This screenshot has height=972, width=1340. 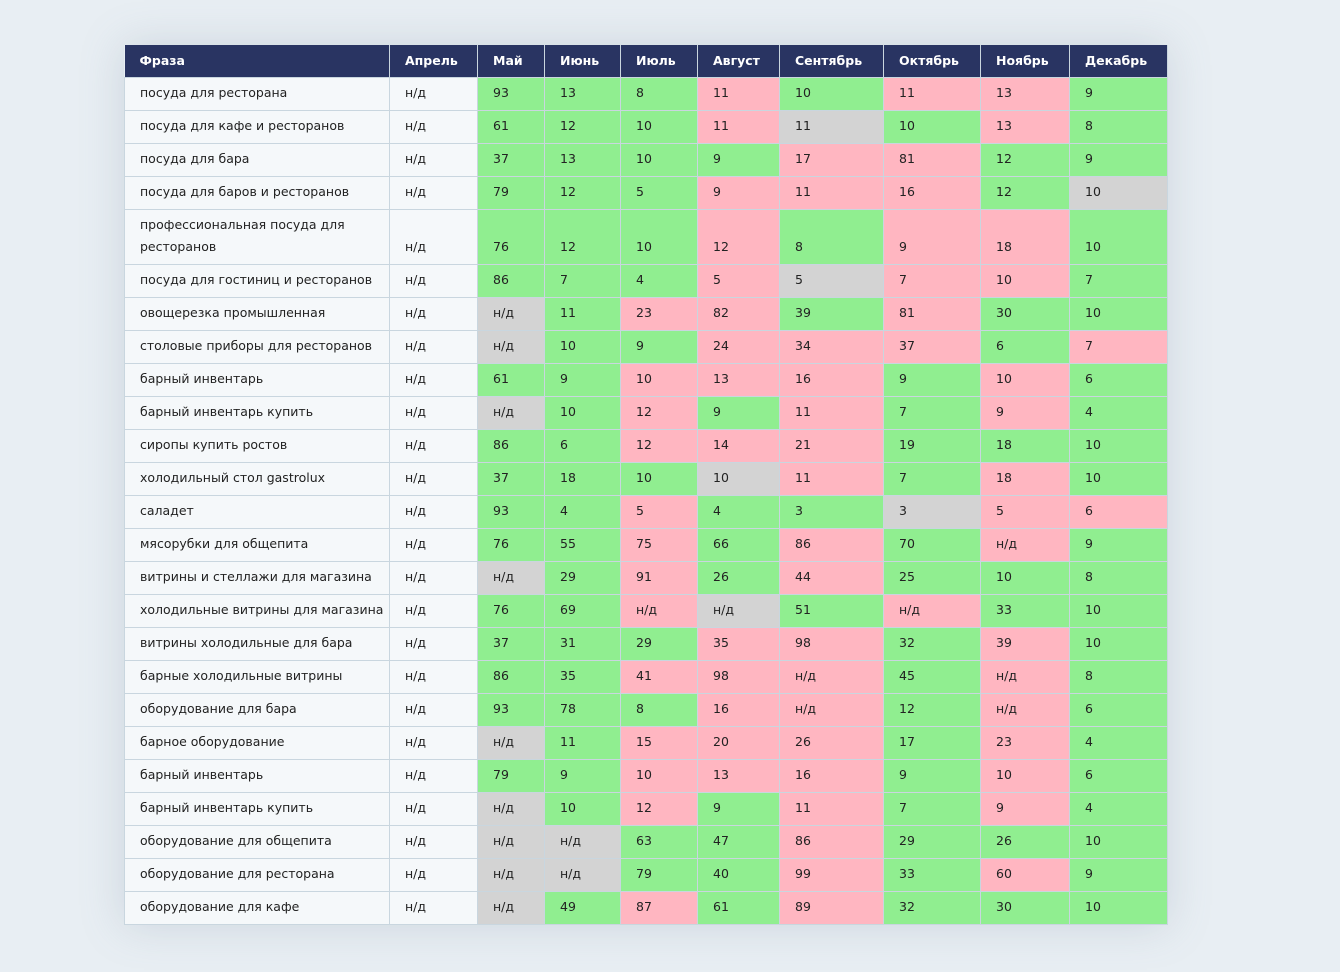 I want to click on phrase-cell: оборудование для общепита, so click(x=257, y=841).